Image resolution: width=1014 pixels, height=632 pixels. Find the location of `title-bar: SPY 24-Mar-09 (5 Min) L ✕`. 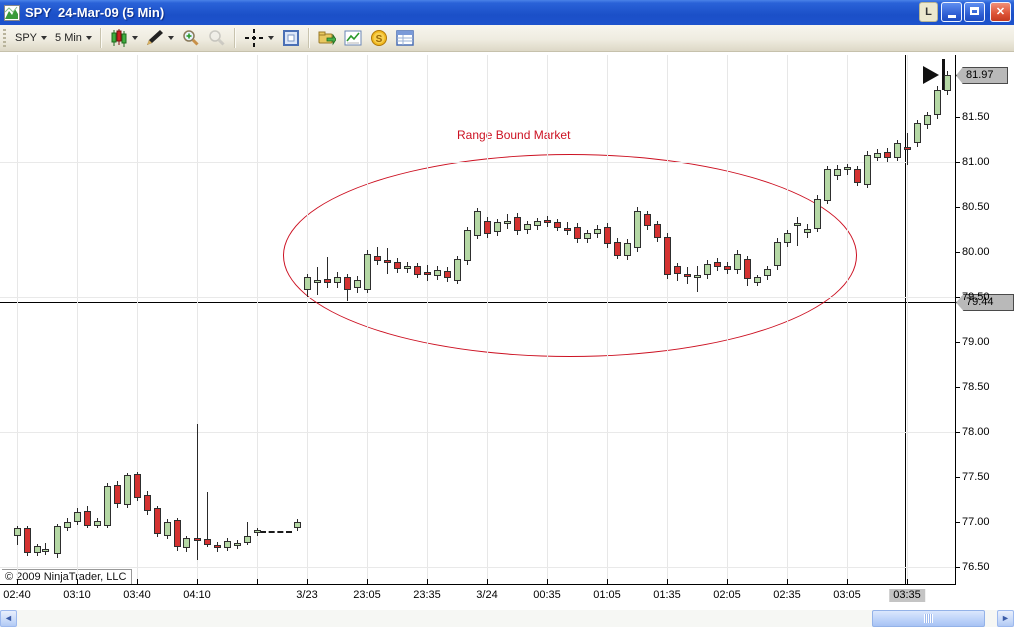

title-bar: SPY 24-Mar-09 (5 Min) L ✕ is located at coordinates (507, 12).